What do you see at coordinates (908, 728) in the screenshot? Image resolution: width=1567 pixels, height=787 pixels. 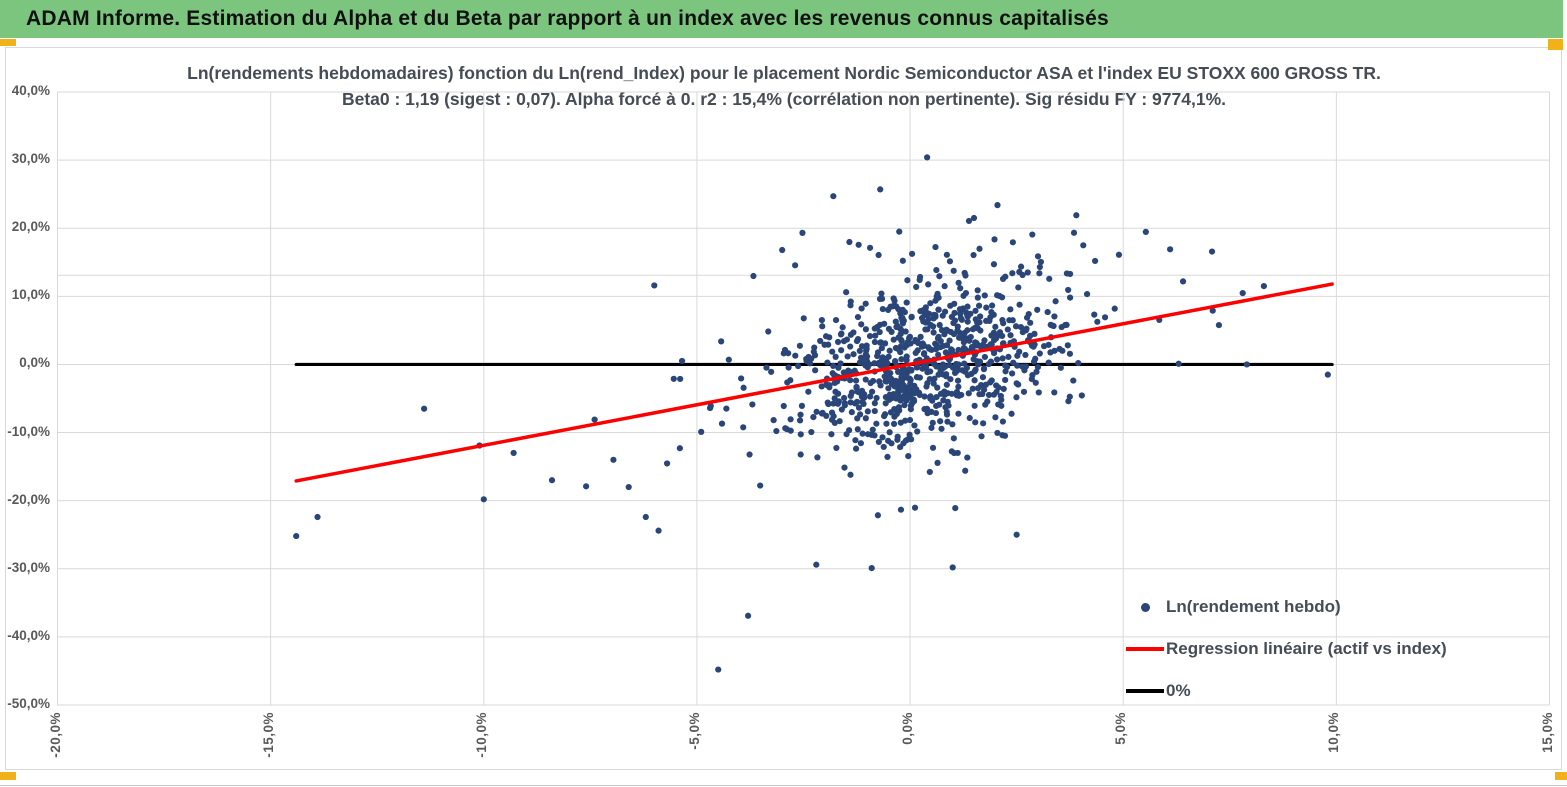 I see `x-tick-label: 0,0%` at bounding box center [908, 728].